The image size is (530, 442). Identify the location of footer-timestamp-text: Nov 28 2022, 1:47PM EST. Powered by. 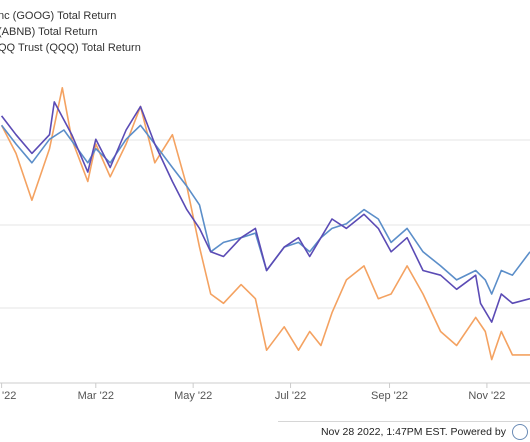
(413, 432).